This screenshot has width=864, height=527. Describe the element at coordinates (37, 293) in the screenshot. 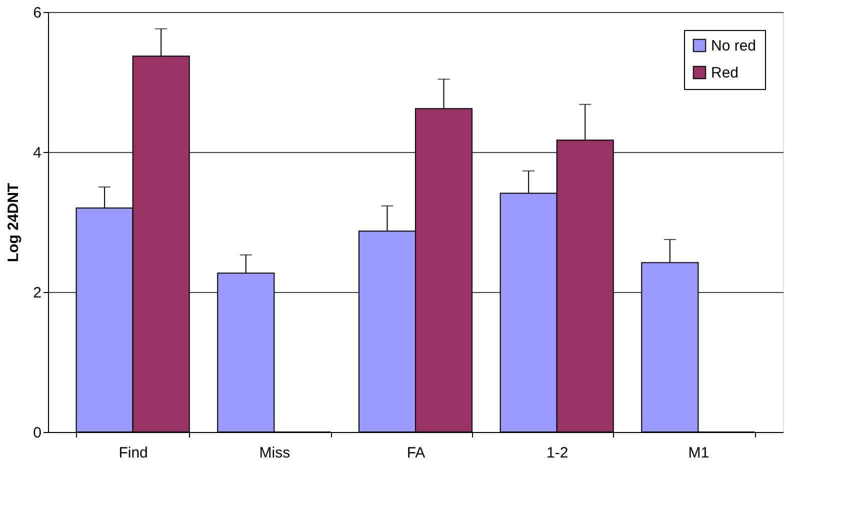

I see `y-tick-label: 2` at that location.